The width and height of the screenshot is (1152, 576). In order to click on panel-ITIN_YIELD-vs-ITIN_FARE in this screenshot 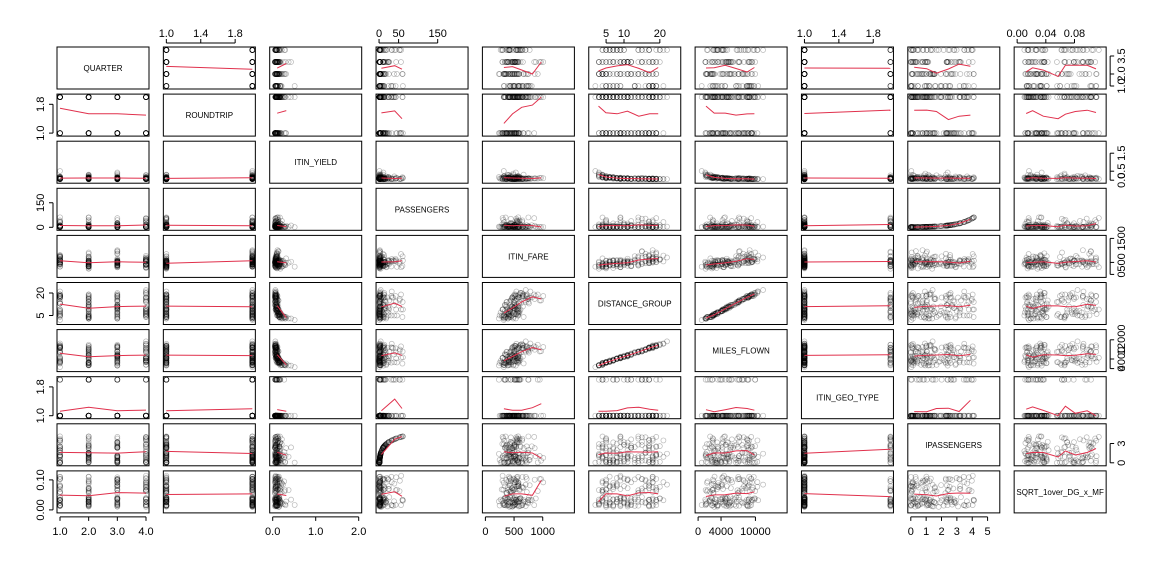, I will do `click(528, 162)`.